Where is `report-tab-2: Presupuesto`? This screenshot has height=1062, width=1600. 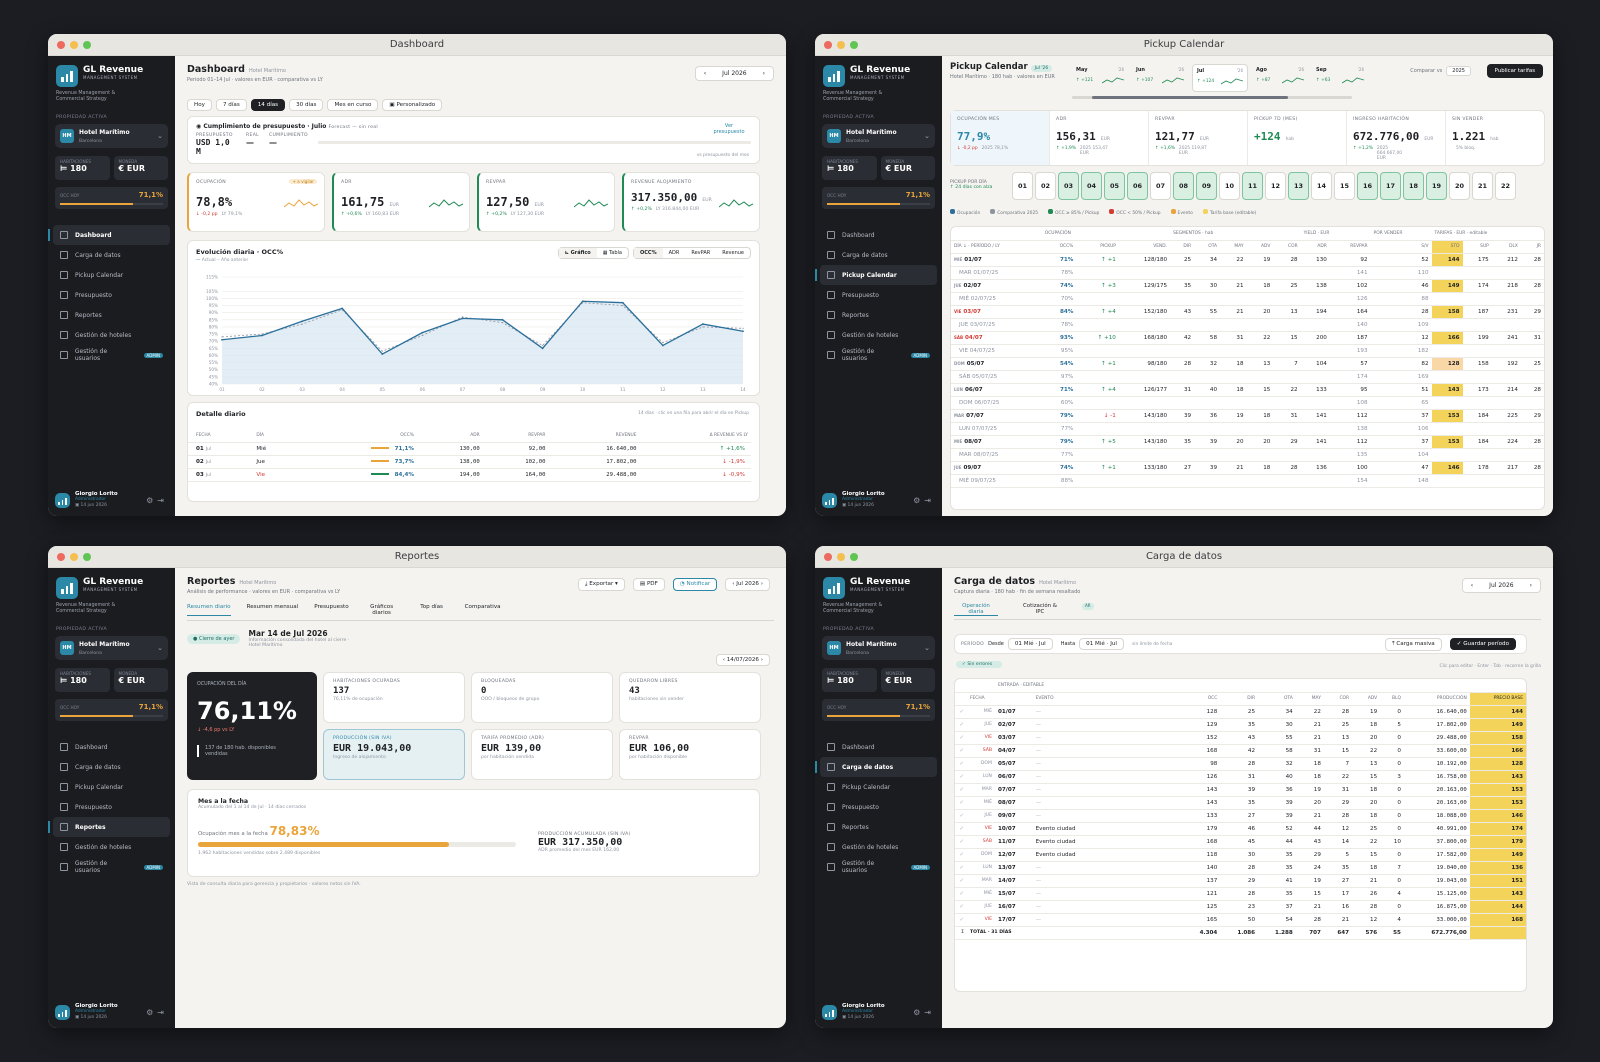
report-tab-2: Presupuesto is located at coordinates (331, 610).